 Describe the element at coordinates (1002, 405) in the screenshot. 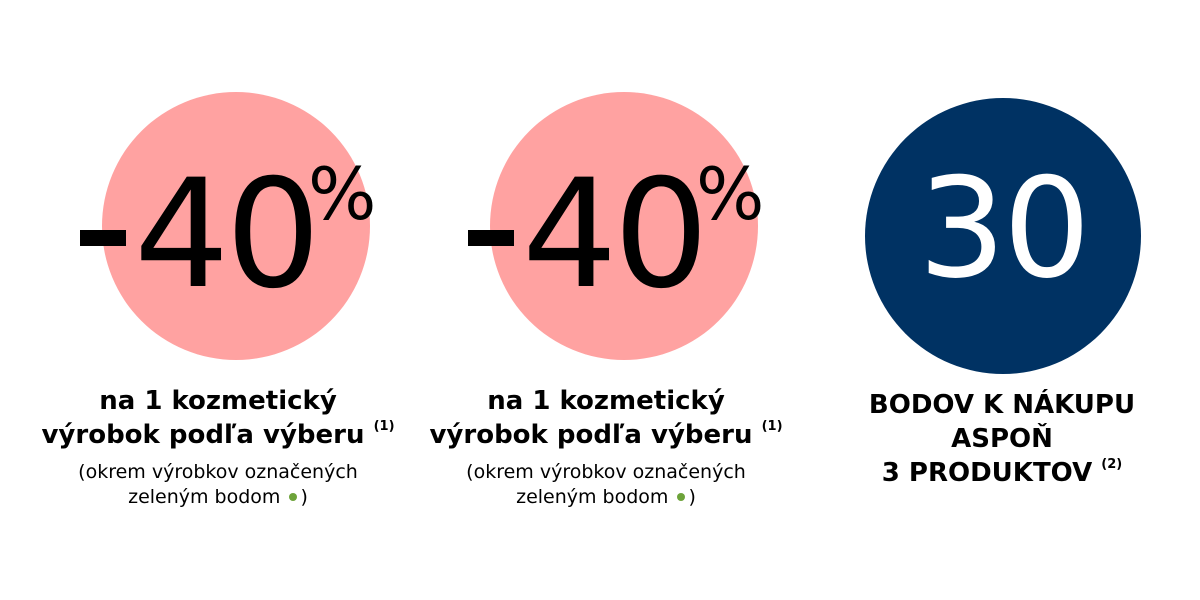

I see `caption-line-1: BODOV K NÁKUPU` at that location.